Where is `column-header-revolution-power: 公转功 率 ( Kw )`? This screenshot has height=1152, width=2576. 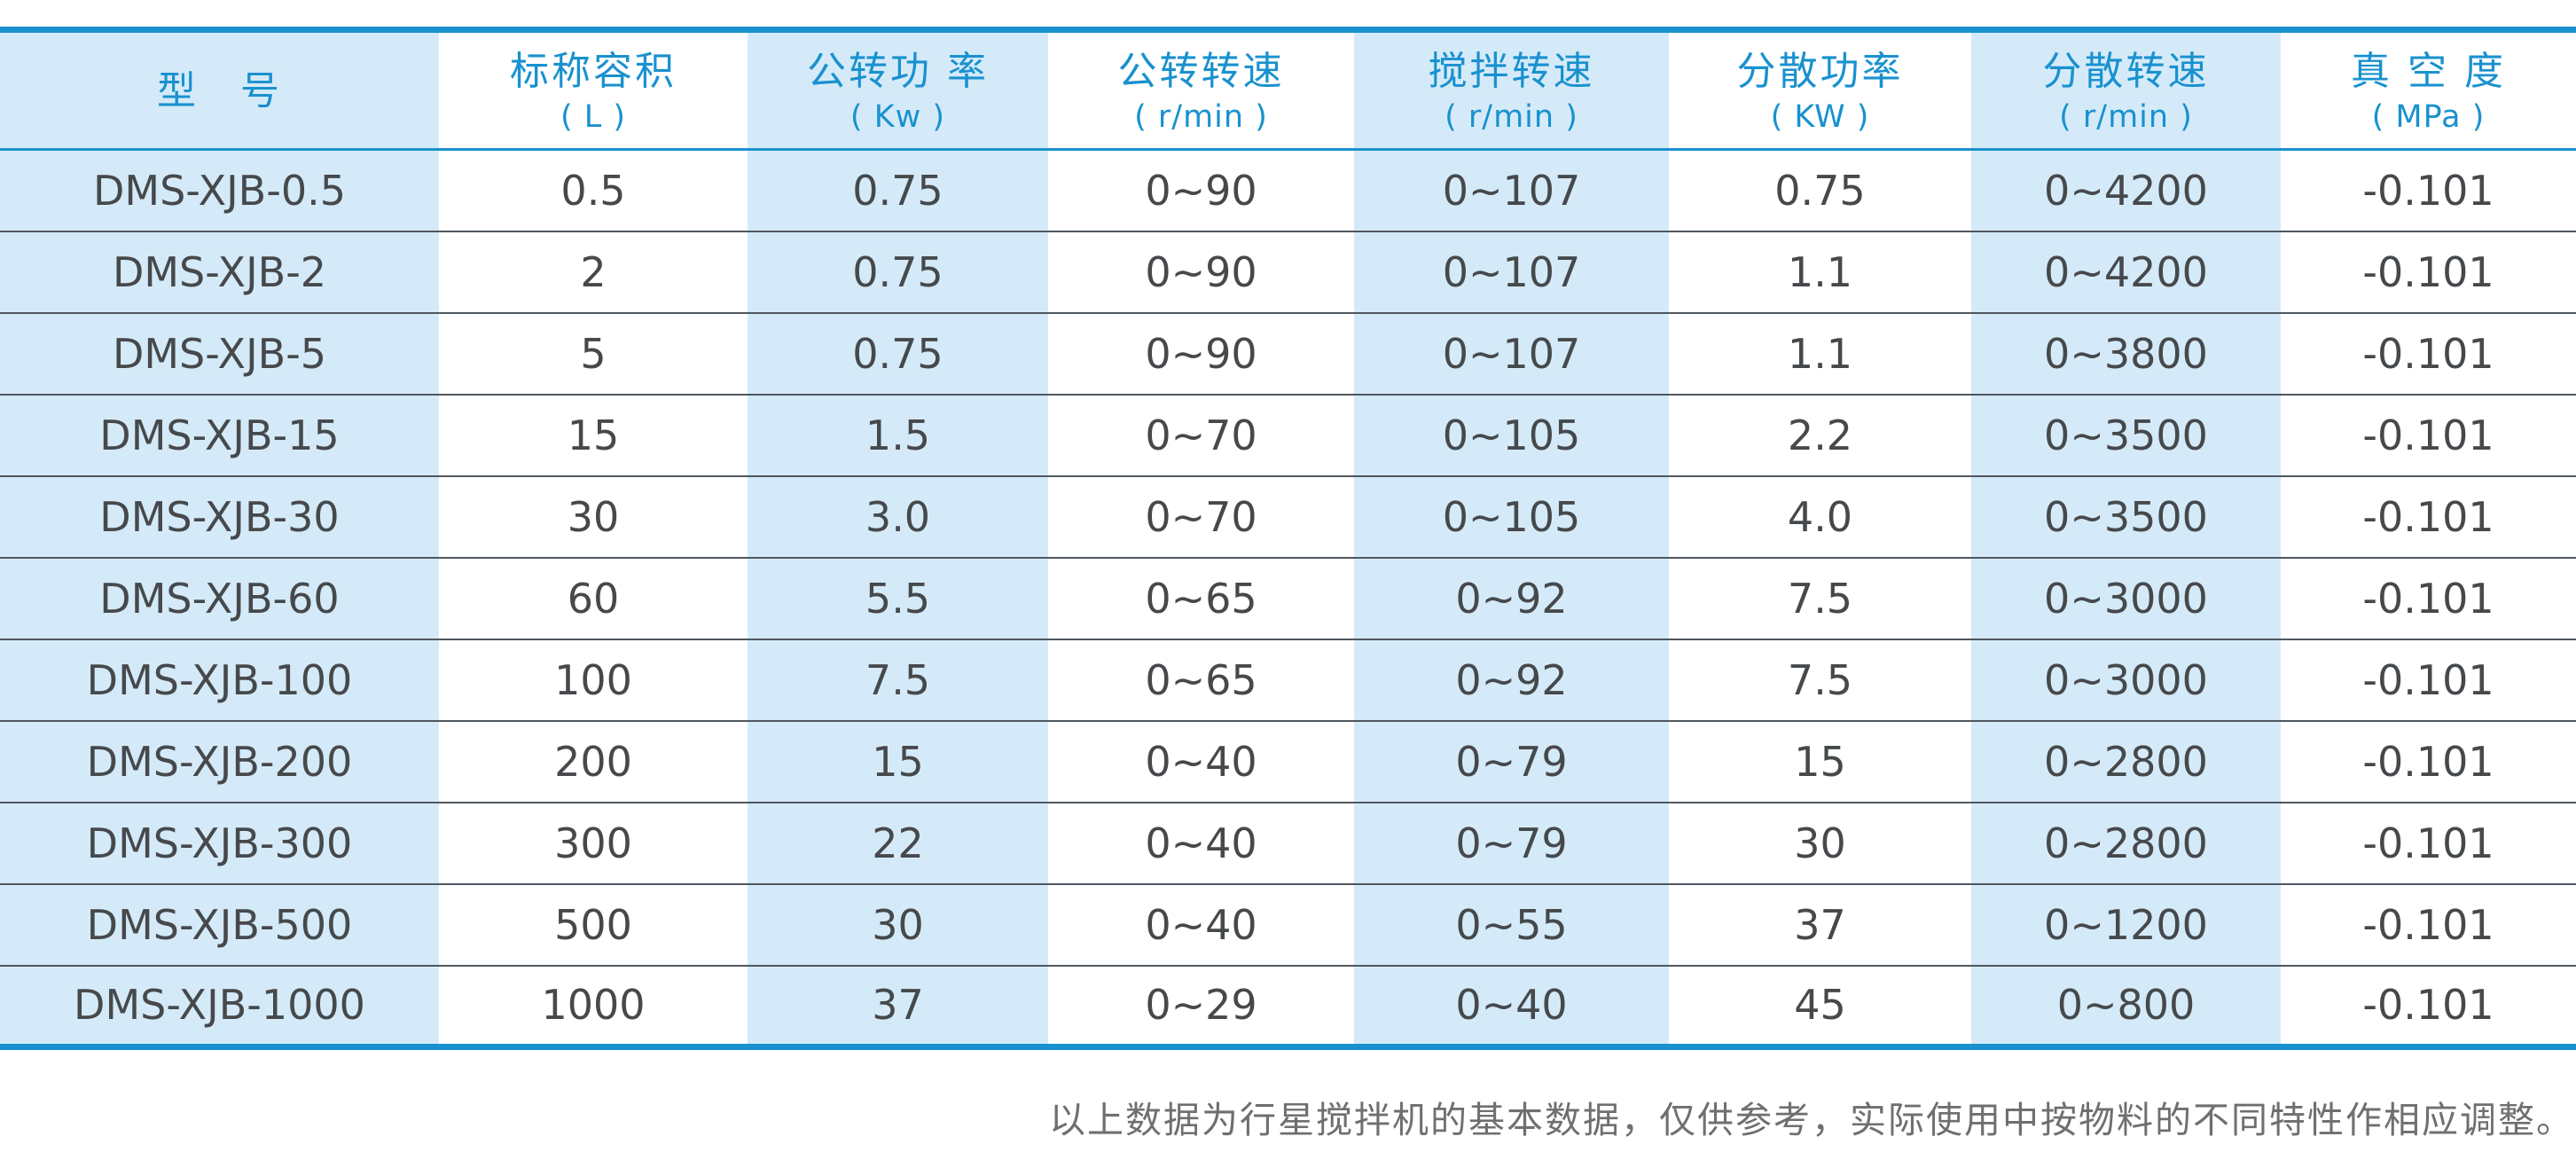 column-header-revolution-power: 公转功 率 ( Kw ) is located at coordinates (898, 90).